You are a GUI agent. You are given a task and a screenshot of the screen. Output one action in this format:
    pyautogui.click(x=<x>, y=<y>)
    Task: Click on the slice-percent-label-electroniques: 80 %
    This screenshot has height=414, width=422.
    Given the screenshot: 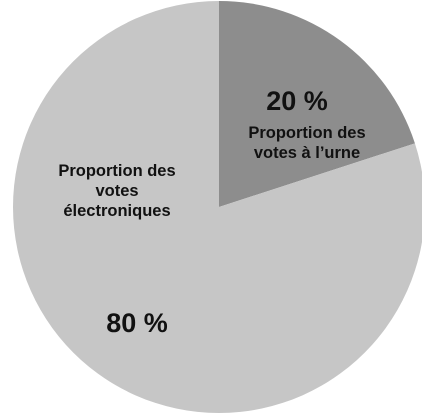 What is the action you would take?
    pyautogui.click(x=137, y=323)
    